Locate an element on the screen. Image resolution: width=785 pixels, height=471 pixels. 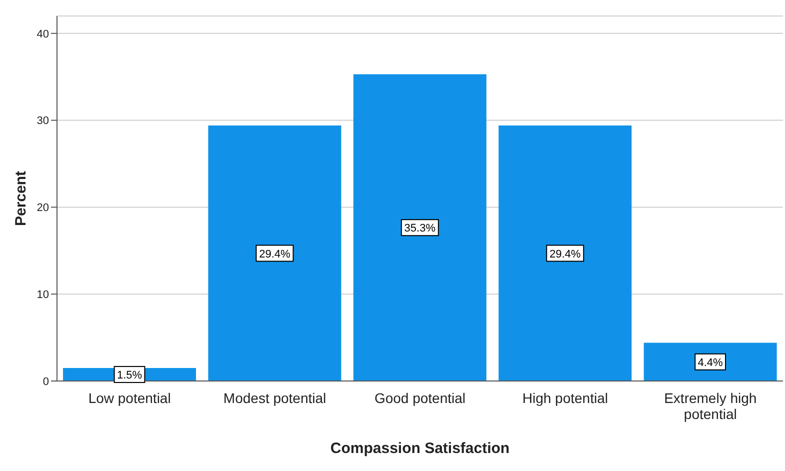
y-tick-label: 30 is located at coordinates (42, 121).